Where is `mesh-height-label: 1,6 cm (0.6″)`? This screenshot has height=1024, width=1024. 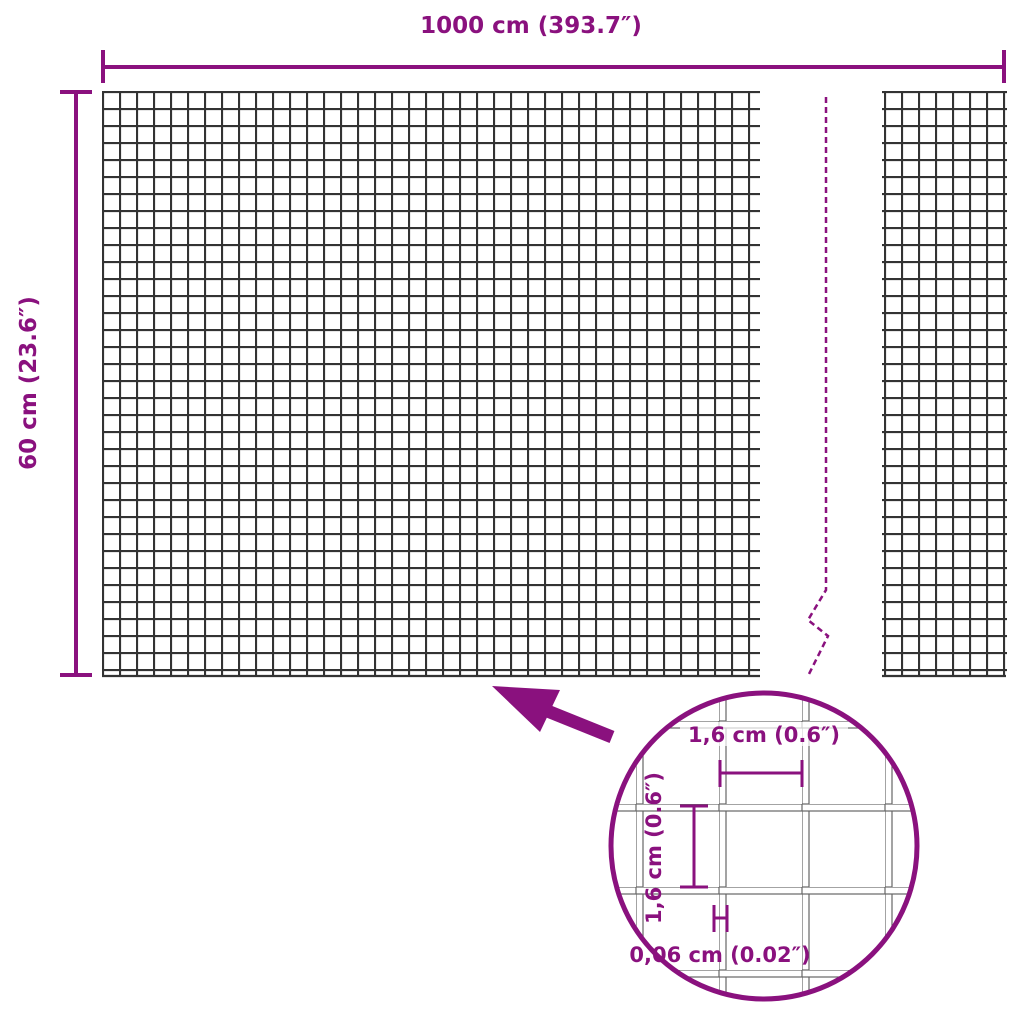 mesh-height-label: 1,6 cm (0.6″) is located at coordinates (654, 848).